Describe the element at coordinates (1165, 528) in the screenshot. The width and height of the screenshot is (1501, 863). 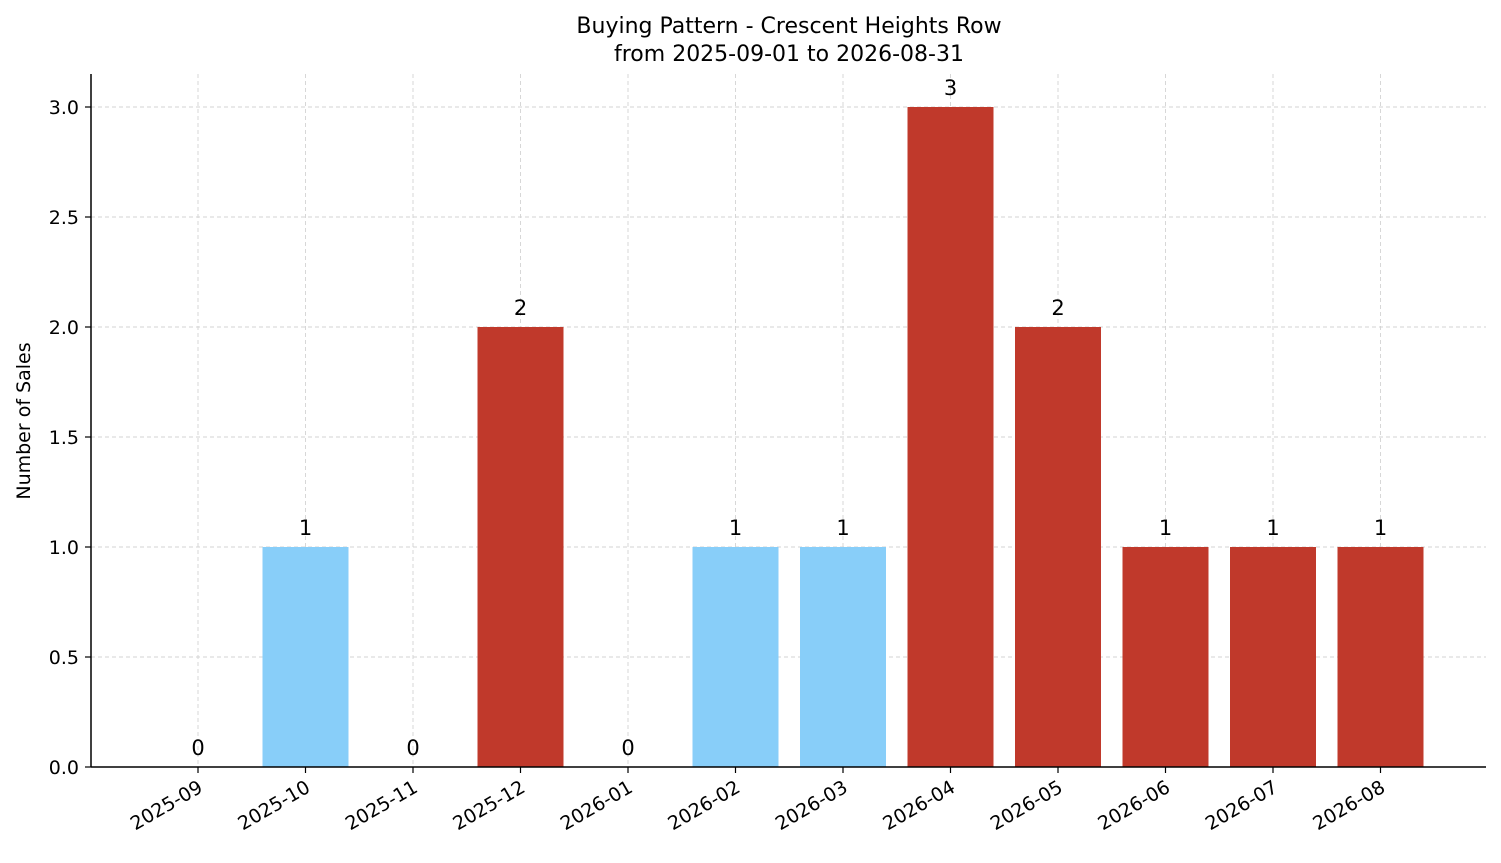
I see `data-label-2026-06: 1` at that location.